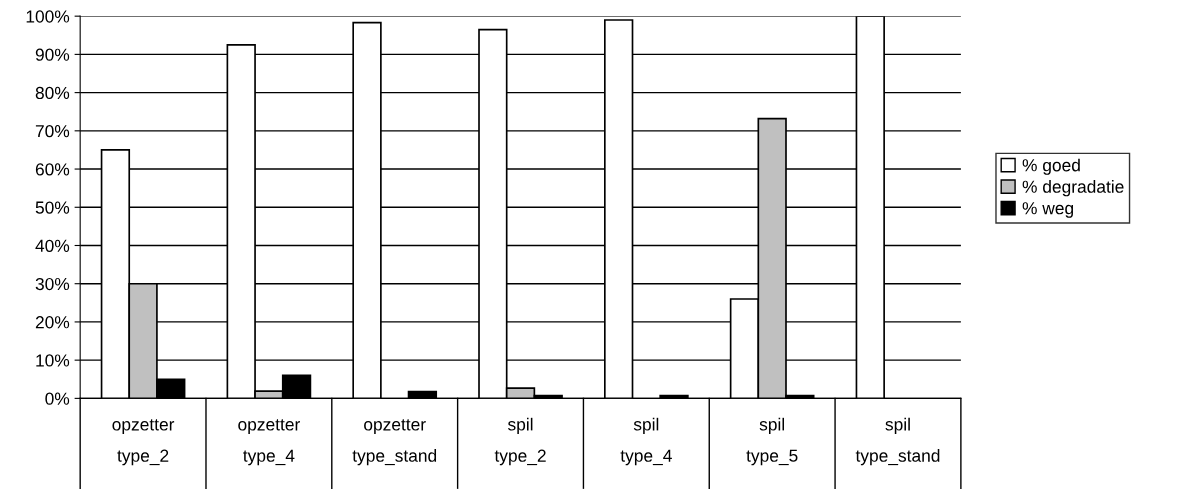 The image size is (1179, 490). I want to click on x-tick-label: spil type_2, so click(520, 441).